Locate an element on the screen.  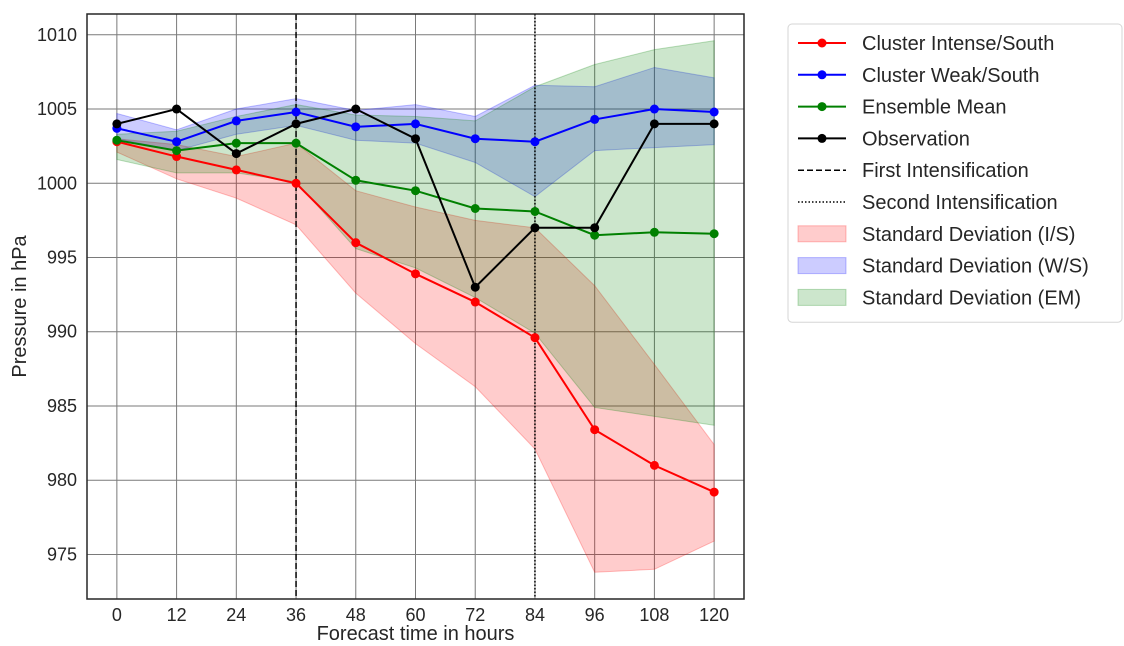
y-axis-title: Pressure in hPa is located at coordinates (20, 305).